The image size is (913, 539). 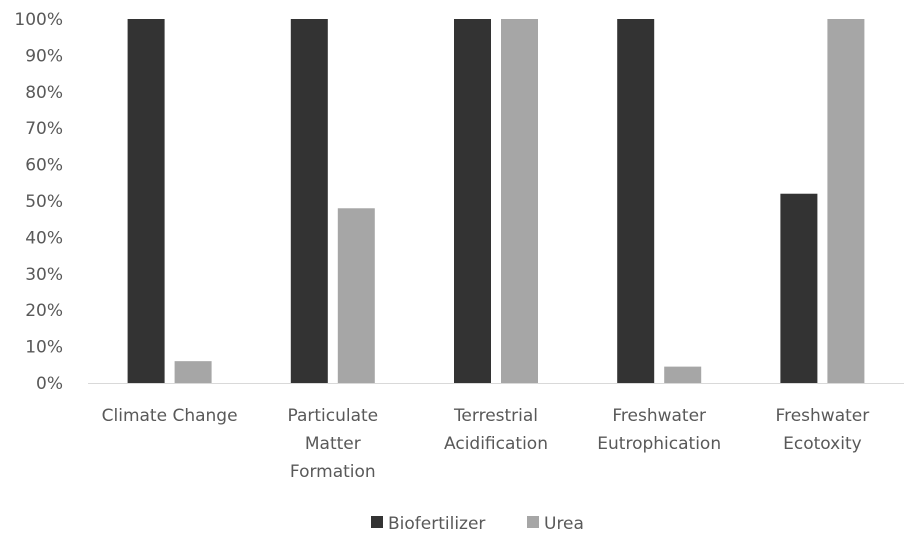 What do you see at coordinates (44, 166) in the screenshot?
I see `y-tick-label: 60%` at bounding box center [44, 166].